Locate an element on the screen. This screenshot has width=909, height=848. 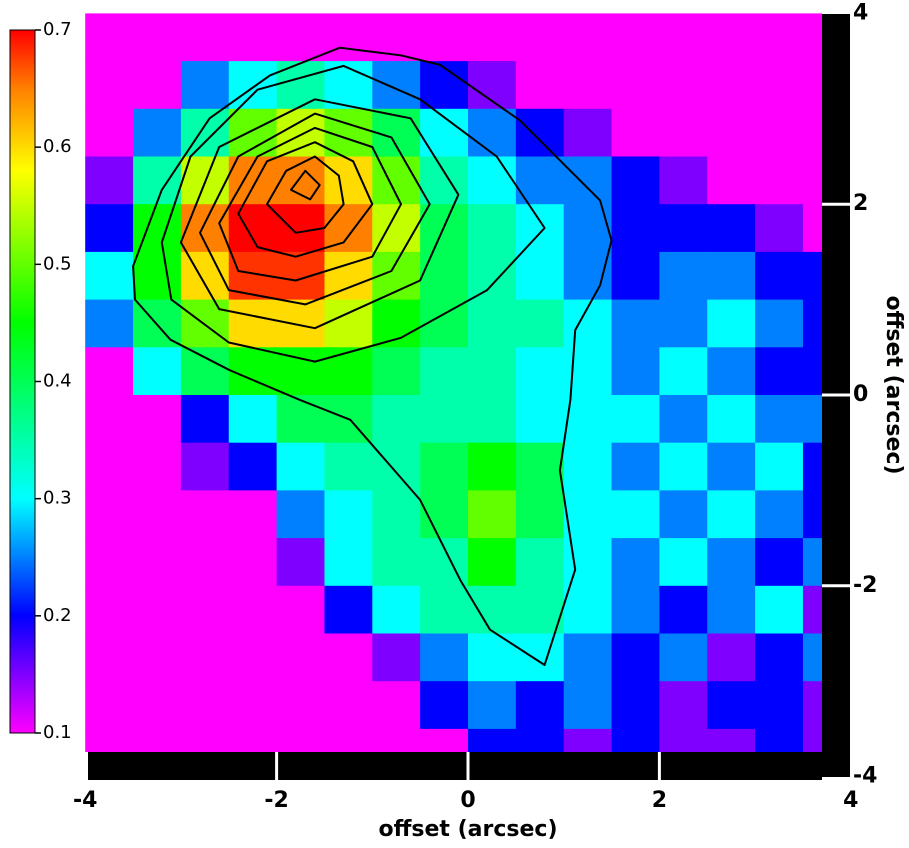
colorbar-tick-label: 0.5 is located at coordinates (57, 263).